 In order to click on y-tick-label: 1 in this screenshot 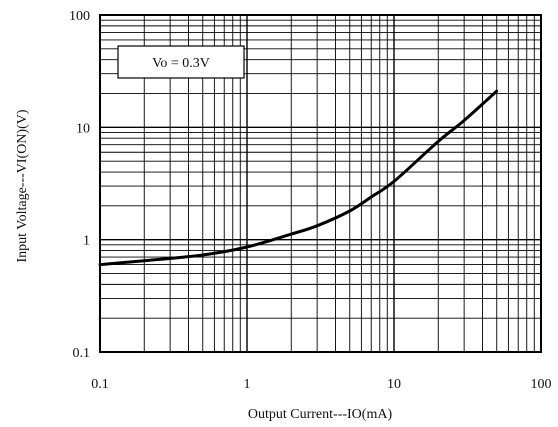, I will do `click(86, 241)`.